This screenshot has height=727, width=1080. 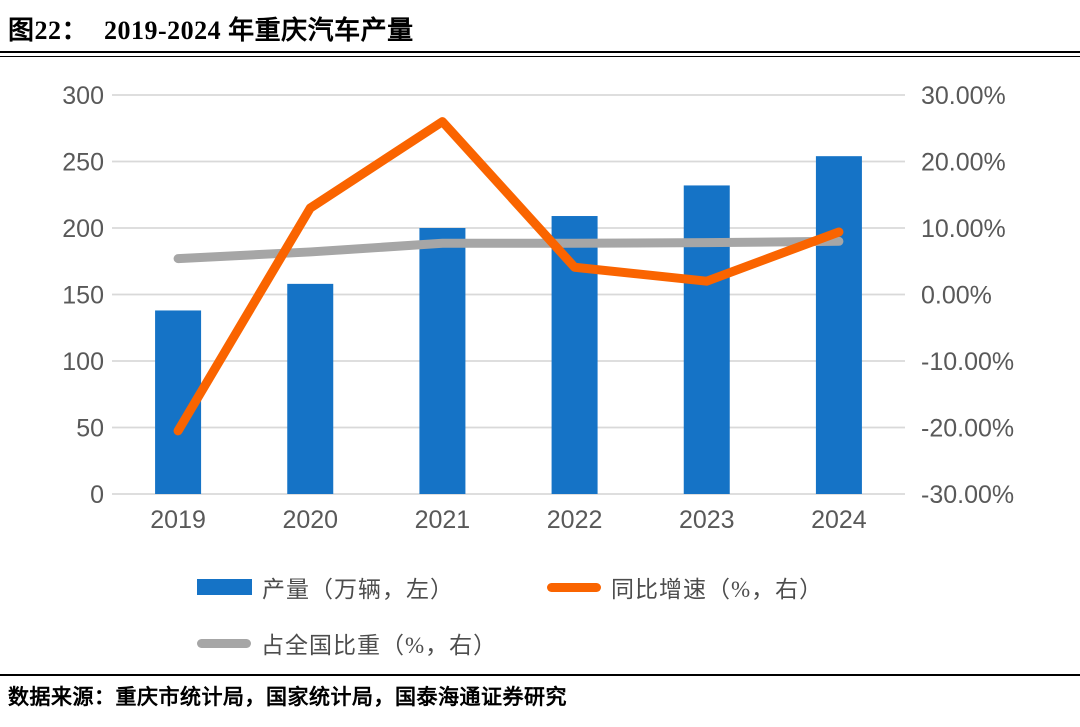 I want to click on legend-item-yoy: 同比增速（%，右）, so click(x=685, y=587).